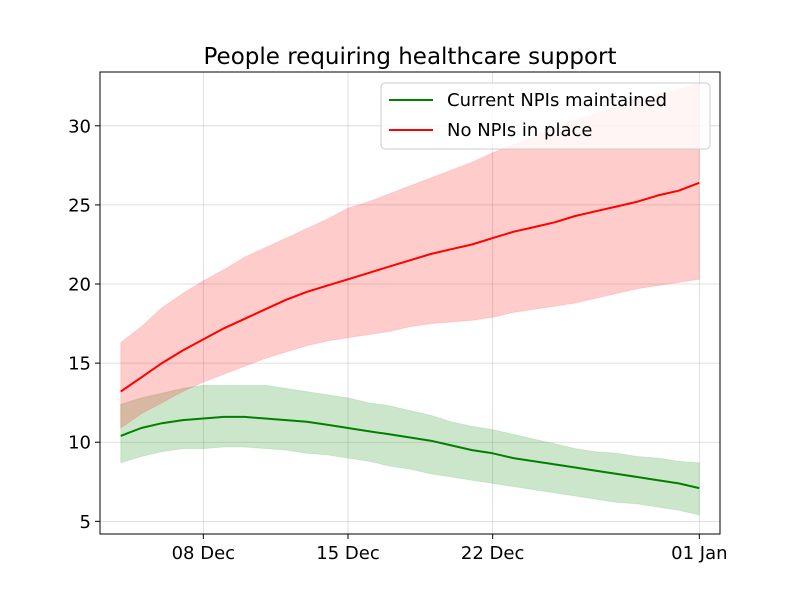 This screenshot has height=600, width=800. Describe the element at coordinates (410, 57) in the screenshot. I see `chart-title: People requiring healthcare support` at that location.